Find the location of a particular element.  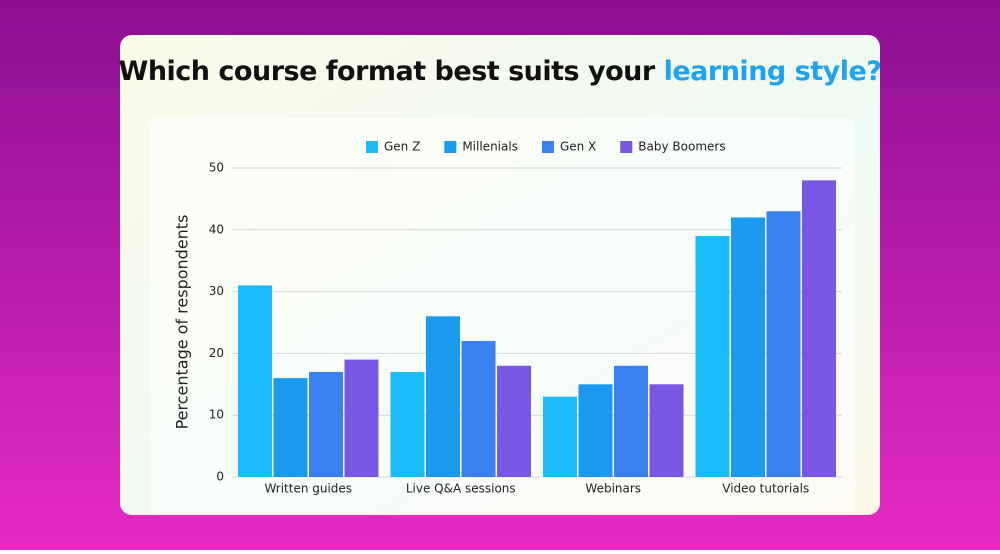

y-tick-label: 40 is located at coordinates (216, 229).